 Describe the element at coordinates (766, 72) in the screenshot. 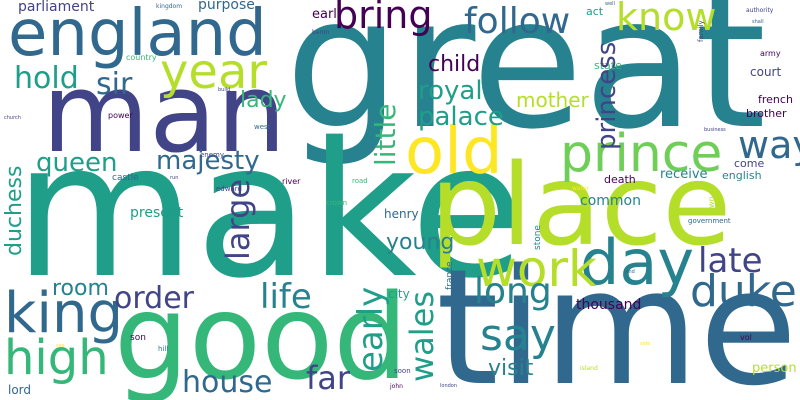

I see `word-court: court` at that location.